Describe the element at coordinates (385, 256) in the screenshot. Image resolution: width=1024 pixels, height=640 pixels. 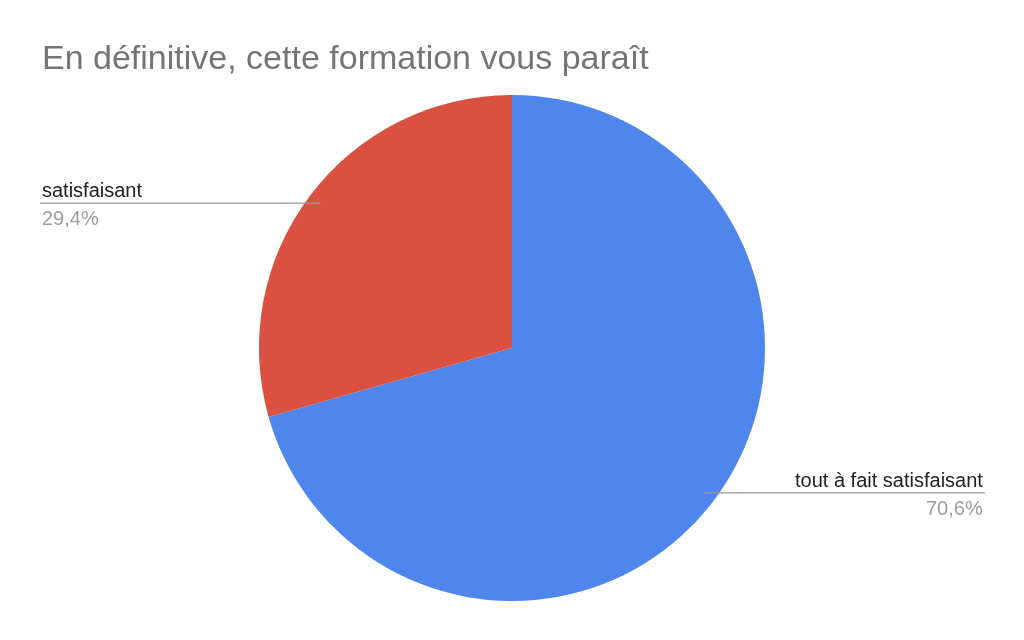
I see `pie-slice` at that location.